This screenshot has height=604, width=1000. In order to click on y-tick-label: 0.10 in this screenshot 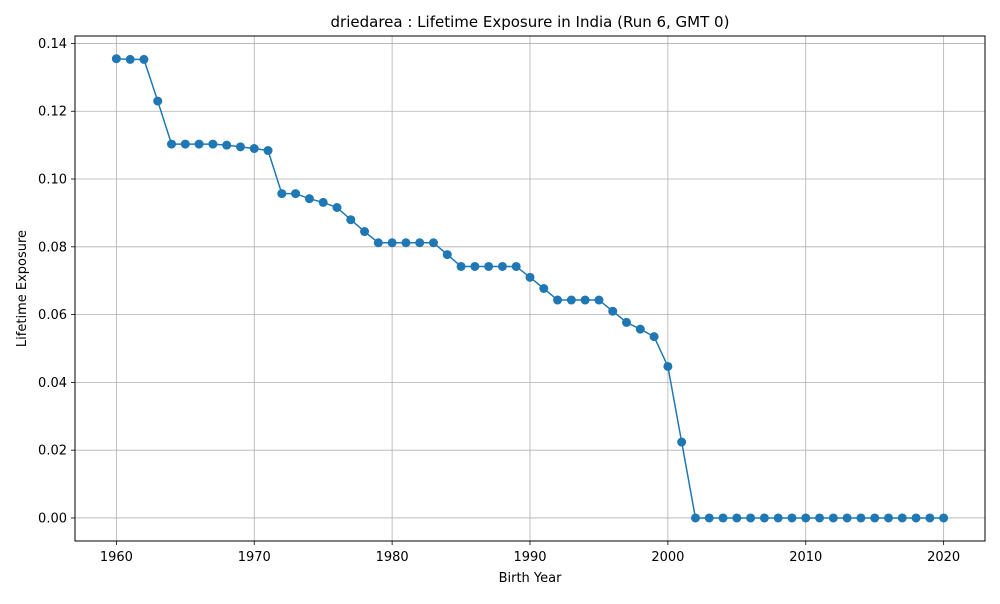, I will do `click(52, 180)`.